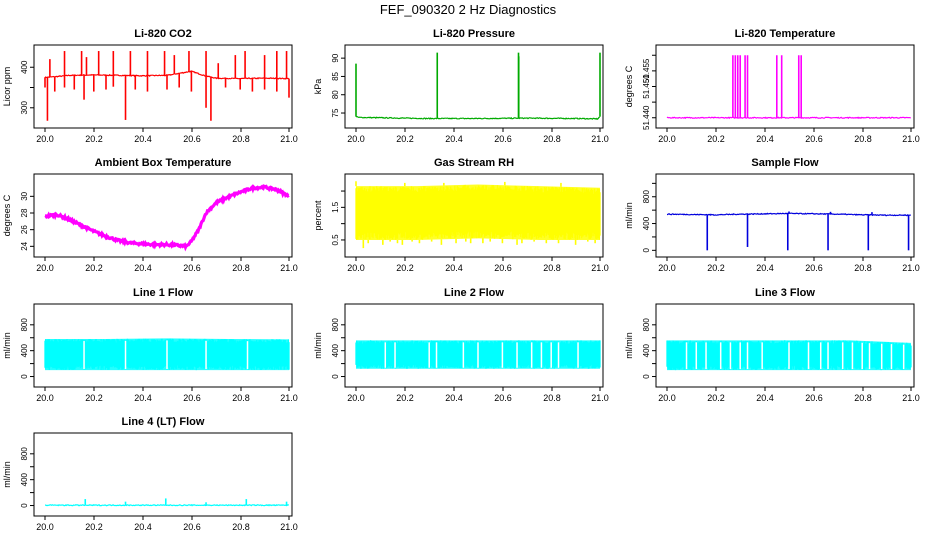 This screenshot has width=936, height=540. Describe the element at coordinates (474, 293) in the screenshot. I see `chart-title: Line 2 Flow` at that location.